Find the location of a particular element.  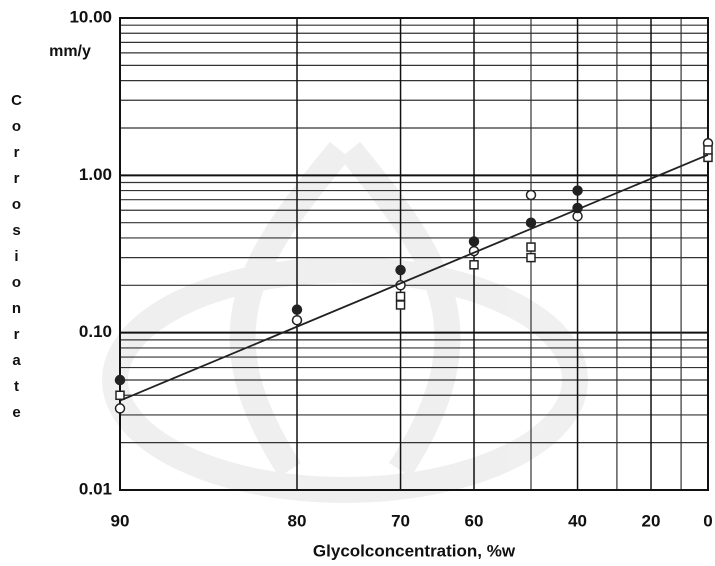

x-tick-label: 20 is located at coordinates (651, 520).